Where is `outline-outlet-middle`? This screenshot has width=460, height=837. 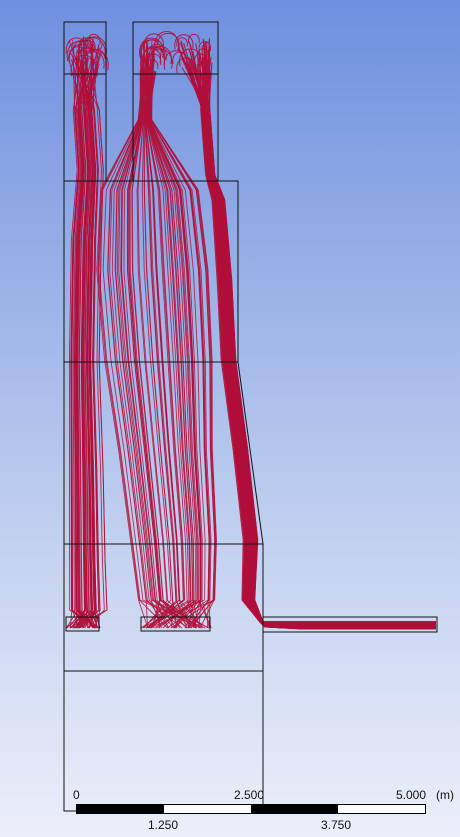
outline-outlet-middle is located at coordinates (175, 624).